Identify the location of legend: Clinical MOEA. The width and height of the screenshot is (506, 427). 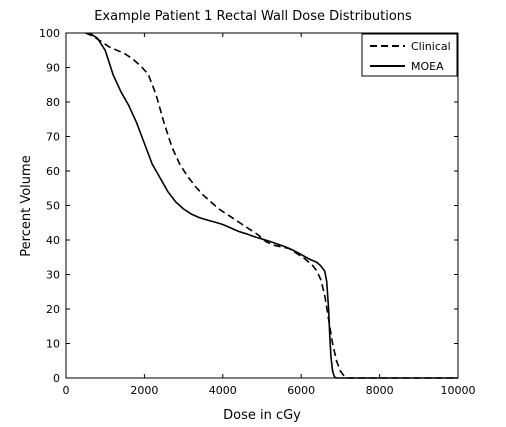
(409, 55).